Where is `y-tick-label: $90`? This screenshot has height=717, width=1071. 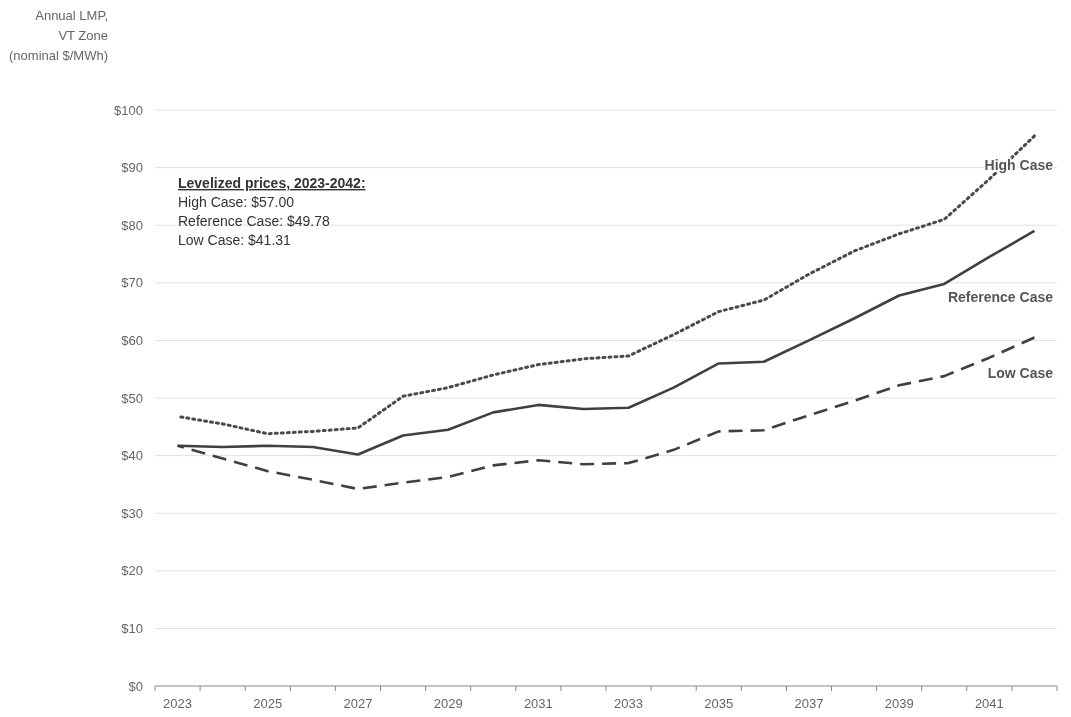 y-tick-label: $90 is located at coordinates (132, 168).